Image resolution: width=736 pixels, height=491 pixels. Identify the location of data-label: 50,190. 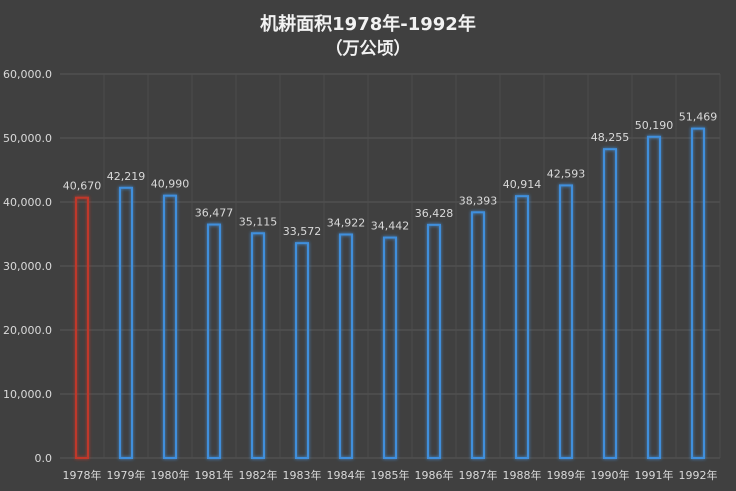
(654, 125).